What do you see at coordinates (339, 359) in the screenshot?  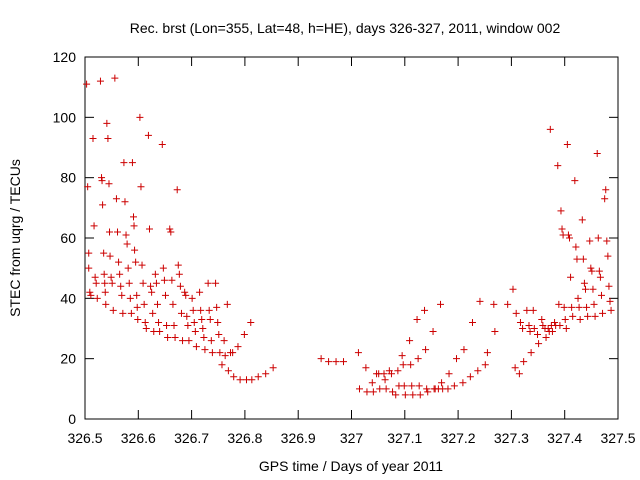 I see `y-tick: 20` at bounding box center [339, 359].